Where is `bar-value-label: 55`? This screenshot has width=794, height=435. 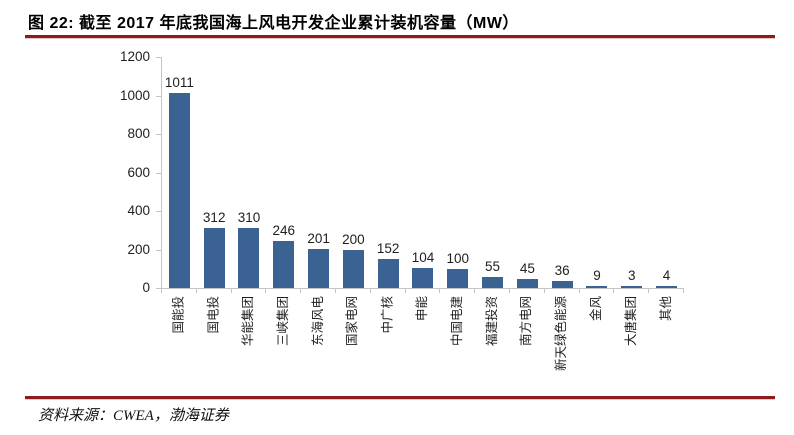 bar-value-label: 55 is located at coordinates (493, 267).